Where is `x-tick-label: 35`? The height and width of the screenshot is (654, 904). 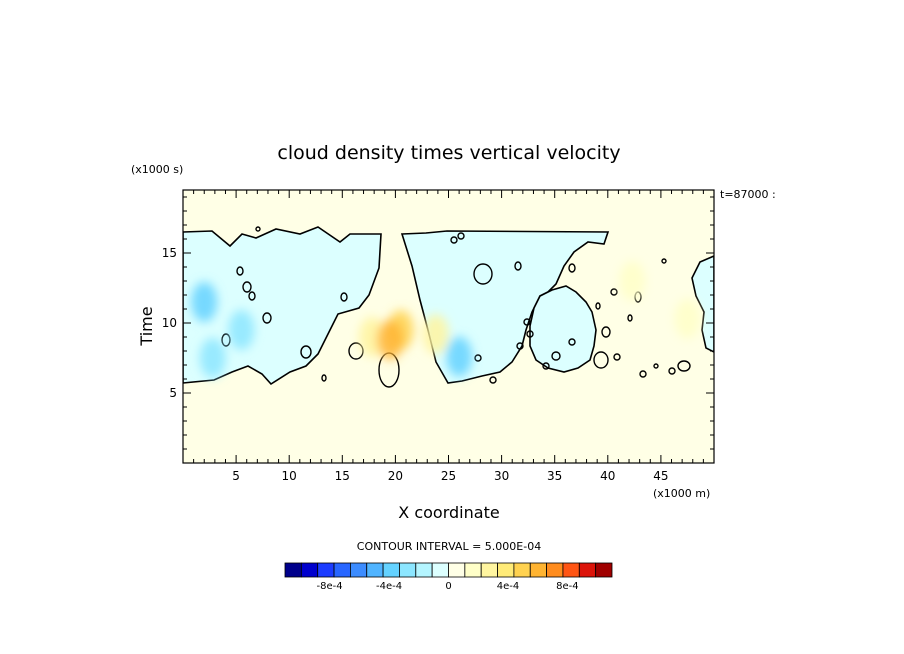 x-tick-label: 35 is located at coordinates (554, 476).